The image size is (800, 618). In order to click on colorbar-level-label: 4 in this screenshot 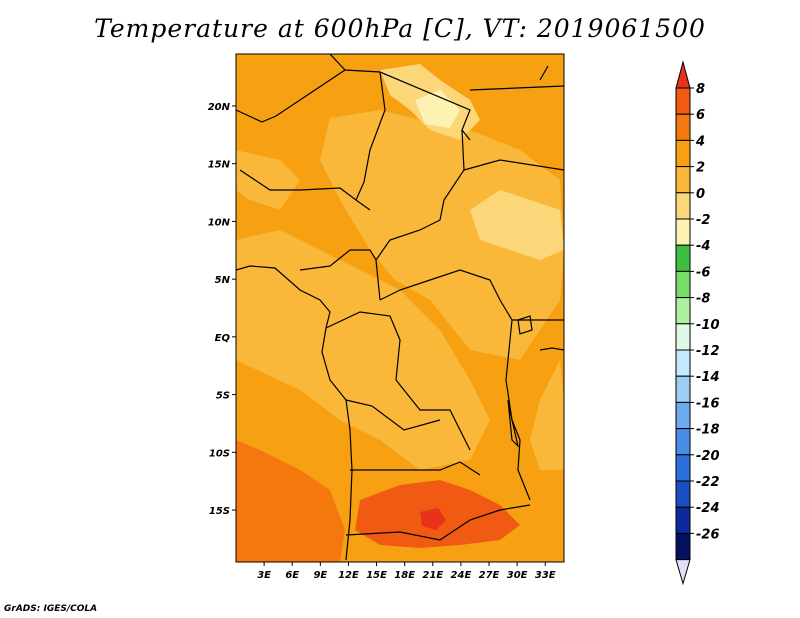, I will do `click(700, 141)`.